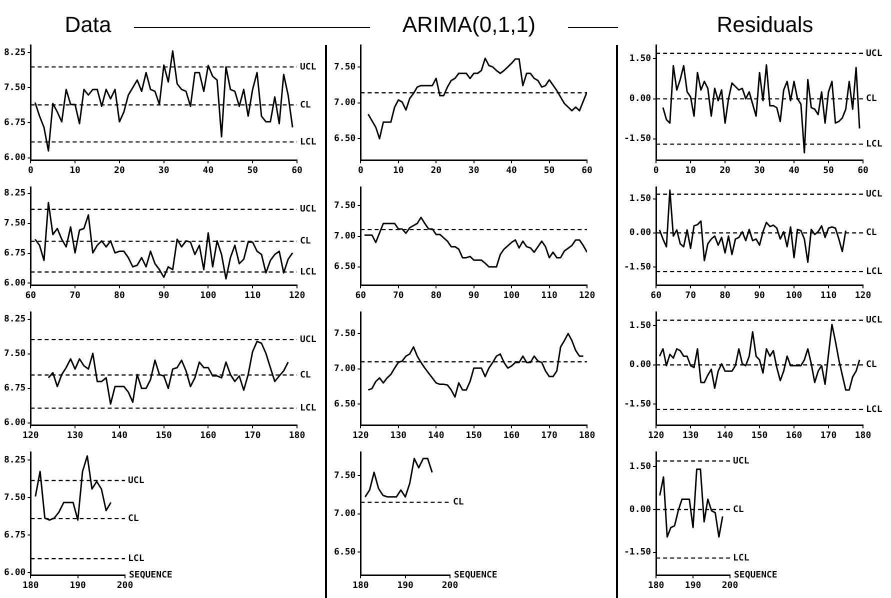 The image size is (891, 598). What do you see at coordinates (690, 295) in the screenshot?
I see `x-tick-label: 70` at bounding box center [690, 295].